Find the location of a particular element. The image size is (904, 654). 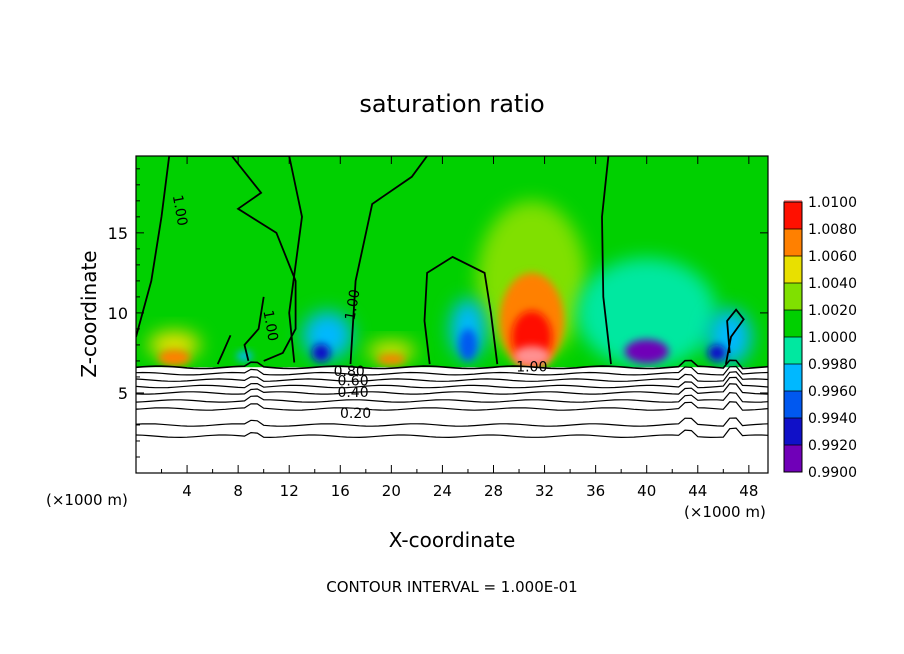

y-tick-label: 10 is located at coordinates (118, 313).